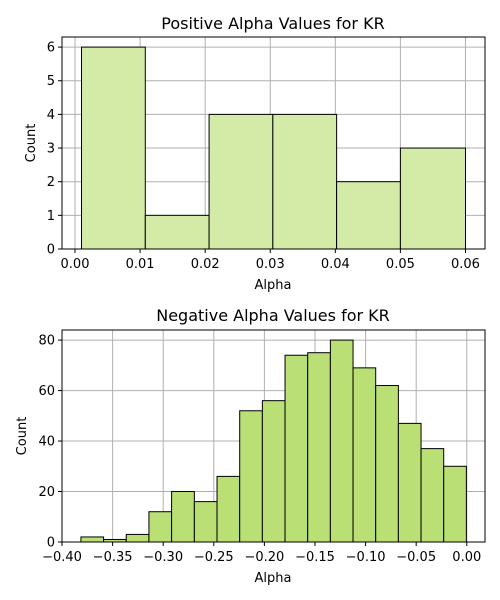 This screenshot has height=600, width=500. I want to click on x-tick-label: −0.15, so click(315, 557).